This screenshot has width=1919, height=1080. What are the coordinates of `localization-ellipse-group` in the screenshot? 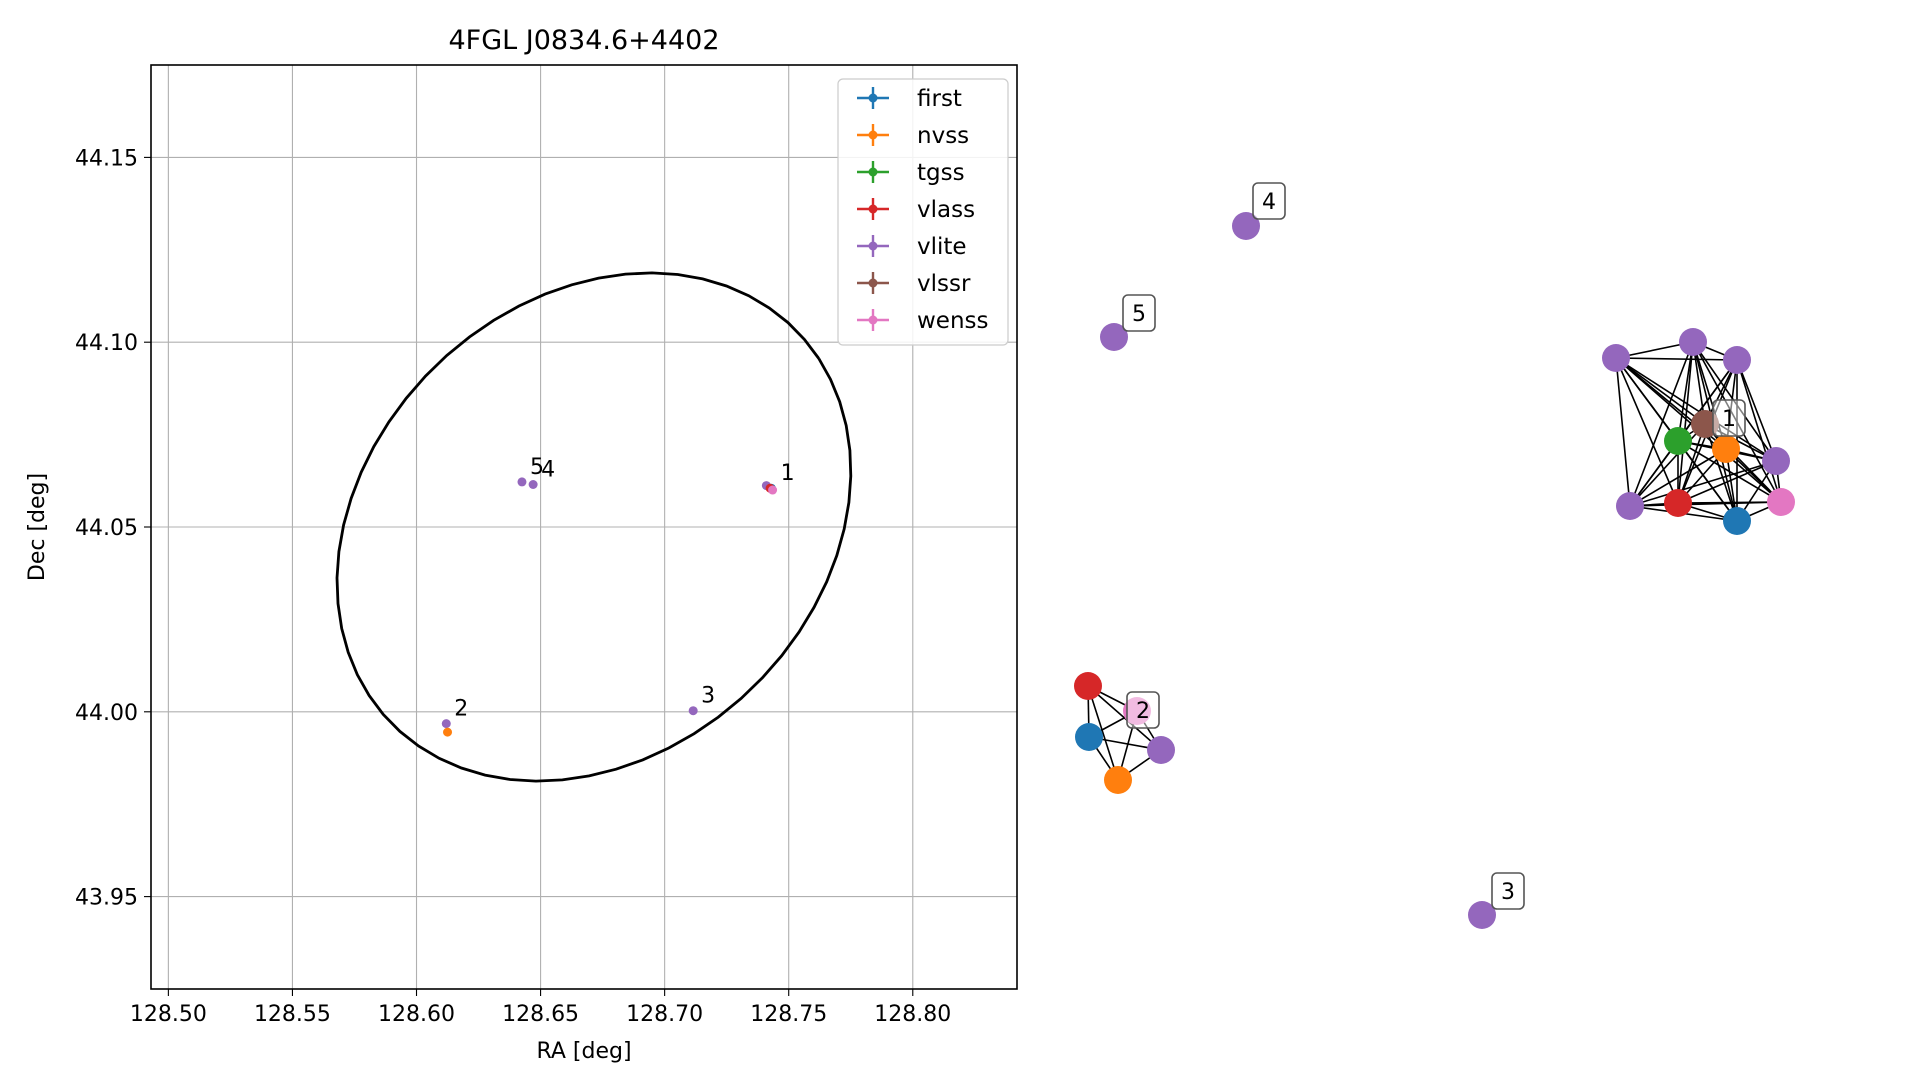 It's located at (594, 527).